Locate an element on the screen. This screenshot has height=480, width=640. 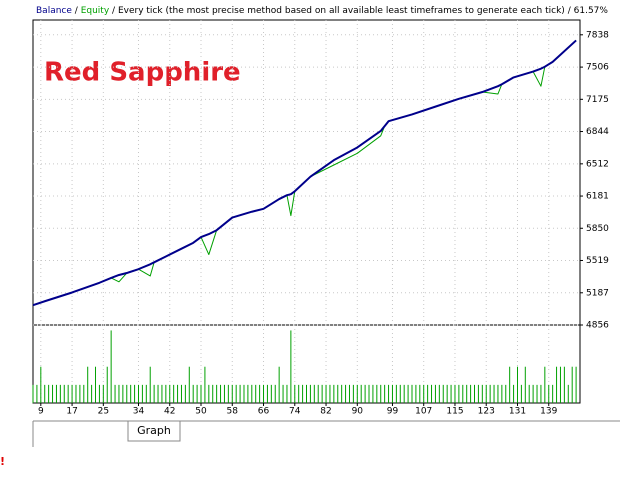
legend-equity: Equity is located at coordinates (95, 11).